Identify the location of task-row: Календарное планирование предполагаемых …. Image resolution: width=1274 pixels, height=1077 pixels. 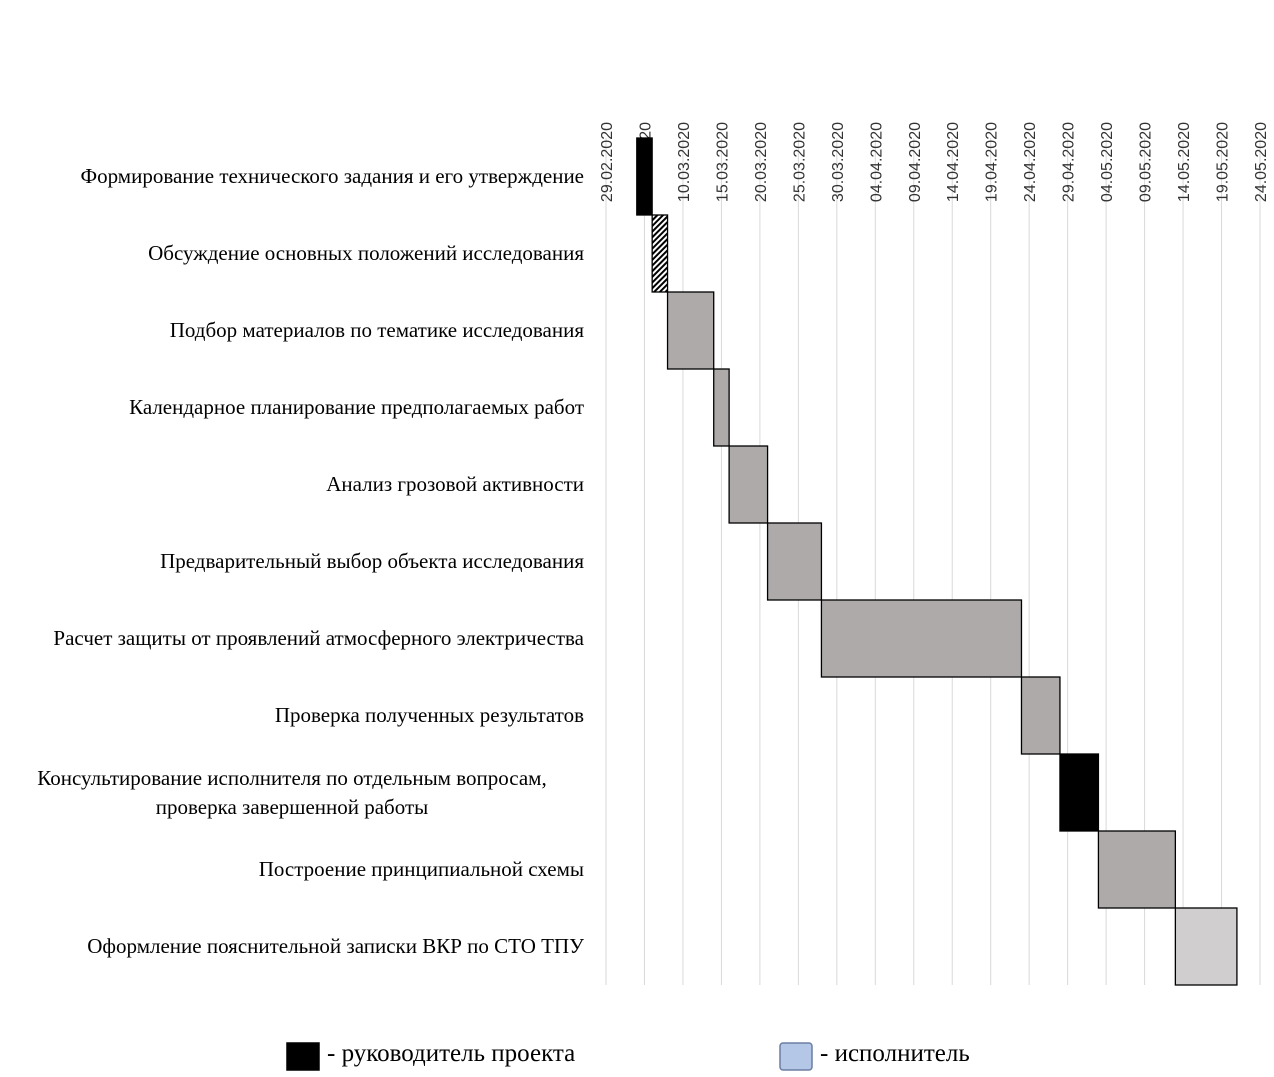
(292, 407).